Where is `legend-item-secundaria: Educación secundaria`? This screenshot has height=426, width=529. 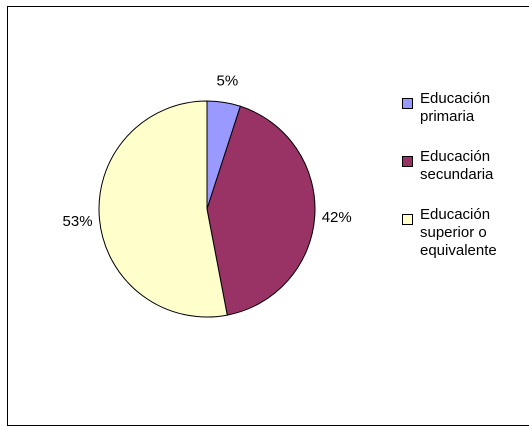
legend-item-secundaria: Educación secundaria is located at coordinates (464, 166).